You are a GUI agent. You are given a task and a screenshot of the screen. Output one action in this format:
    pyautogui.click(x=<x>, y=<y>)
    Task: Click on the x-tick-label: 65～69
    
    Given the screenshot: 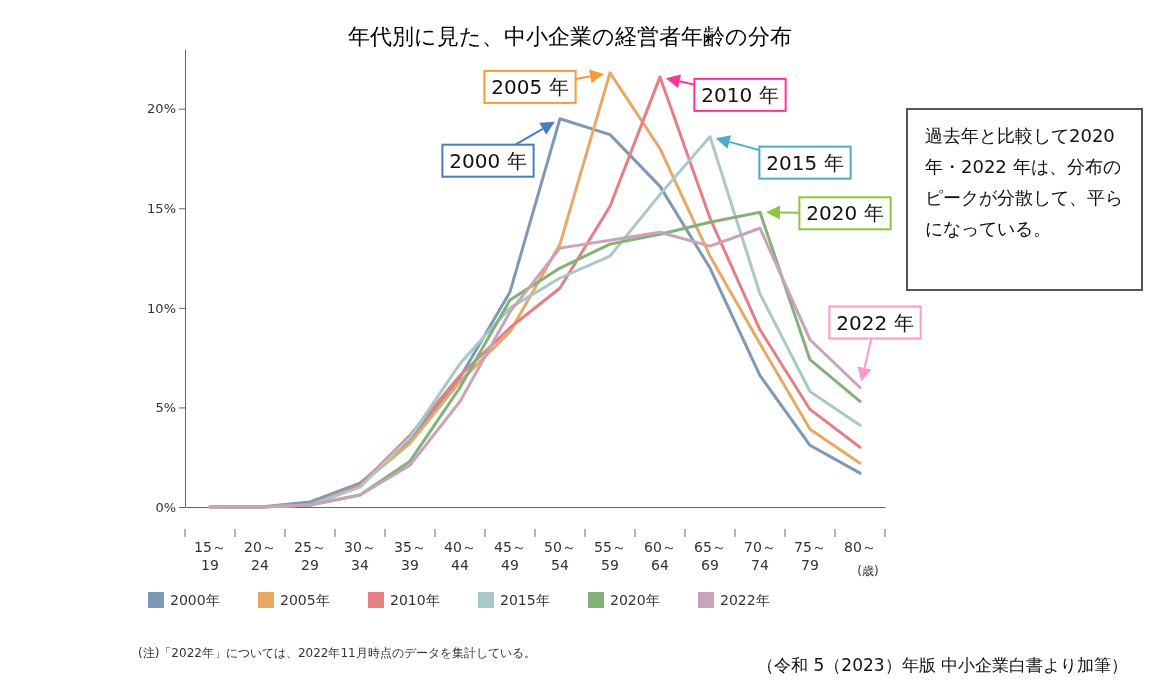 What is the action you would take?
    pyautogui.click(x=710, y=556)
    